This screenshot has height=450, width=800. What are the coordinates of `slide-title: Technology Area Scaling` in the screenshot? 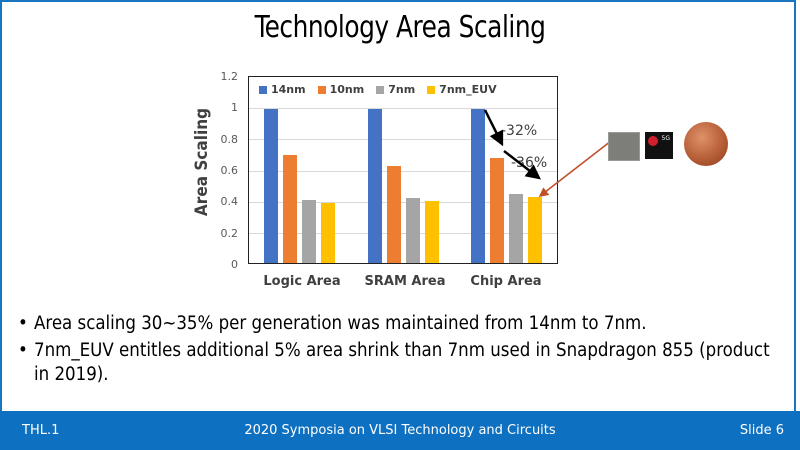 It's located at (400, 27).